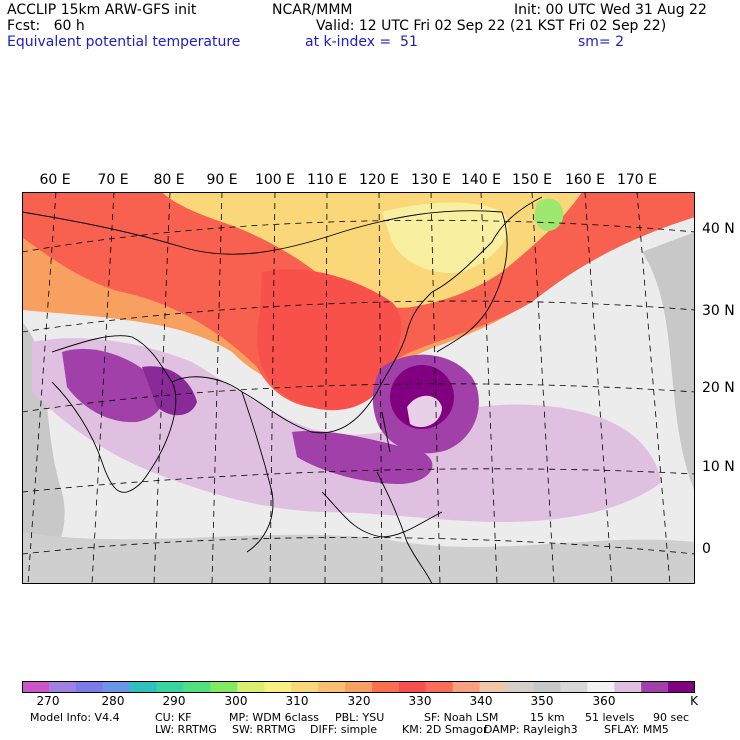 This screenshot has height=740, width=740. What do you see at coordinates (547, 717) in the screenshot?
I see `grid-spacing: 15 km` at bounding box center [547, 717].